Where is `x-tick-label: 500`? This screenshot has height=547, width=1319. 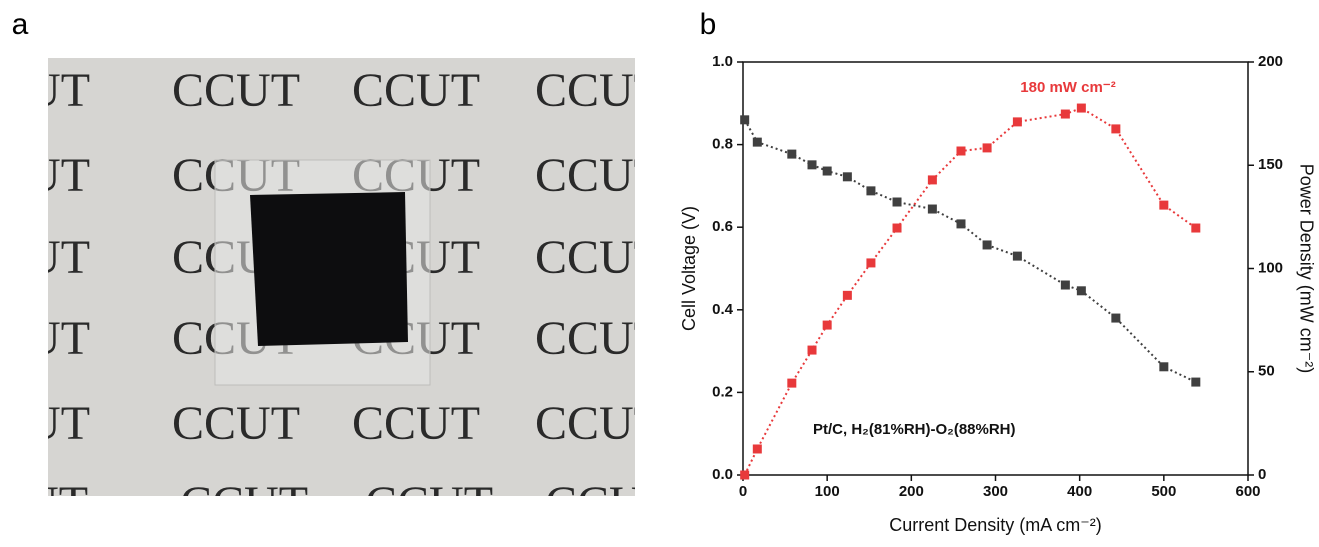
x-tick-label: 500 is located at coordinates (1163, 491).